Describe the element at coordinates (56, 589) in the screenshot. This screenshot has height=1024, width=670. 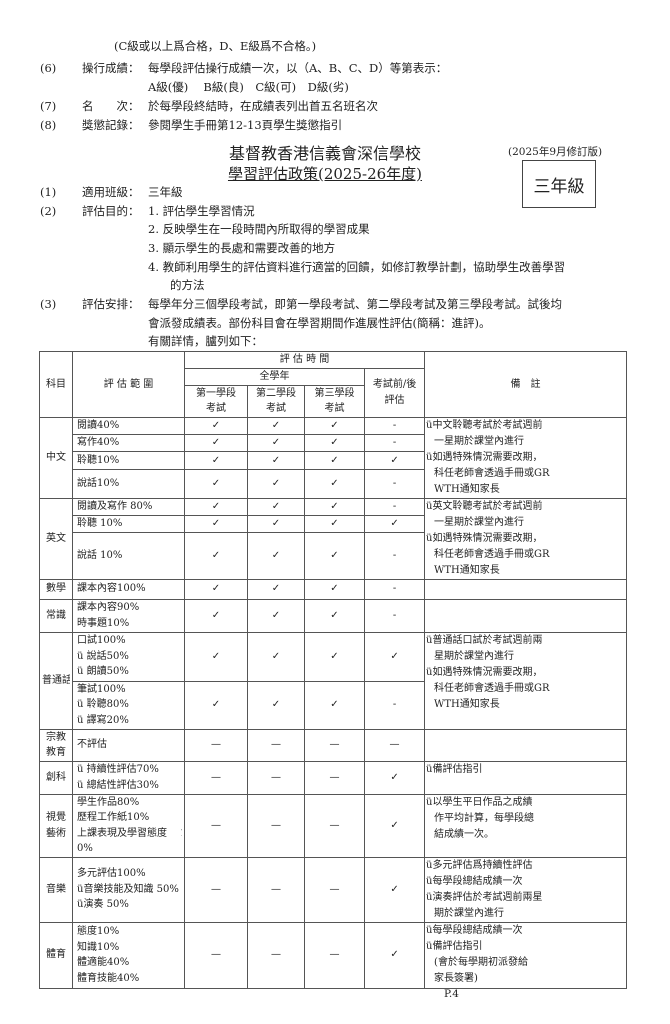
I see `subject-cell: 數學` at that location.